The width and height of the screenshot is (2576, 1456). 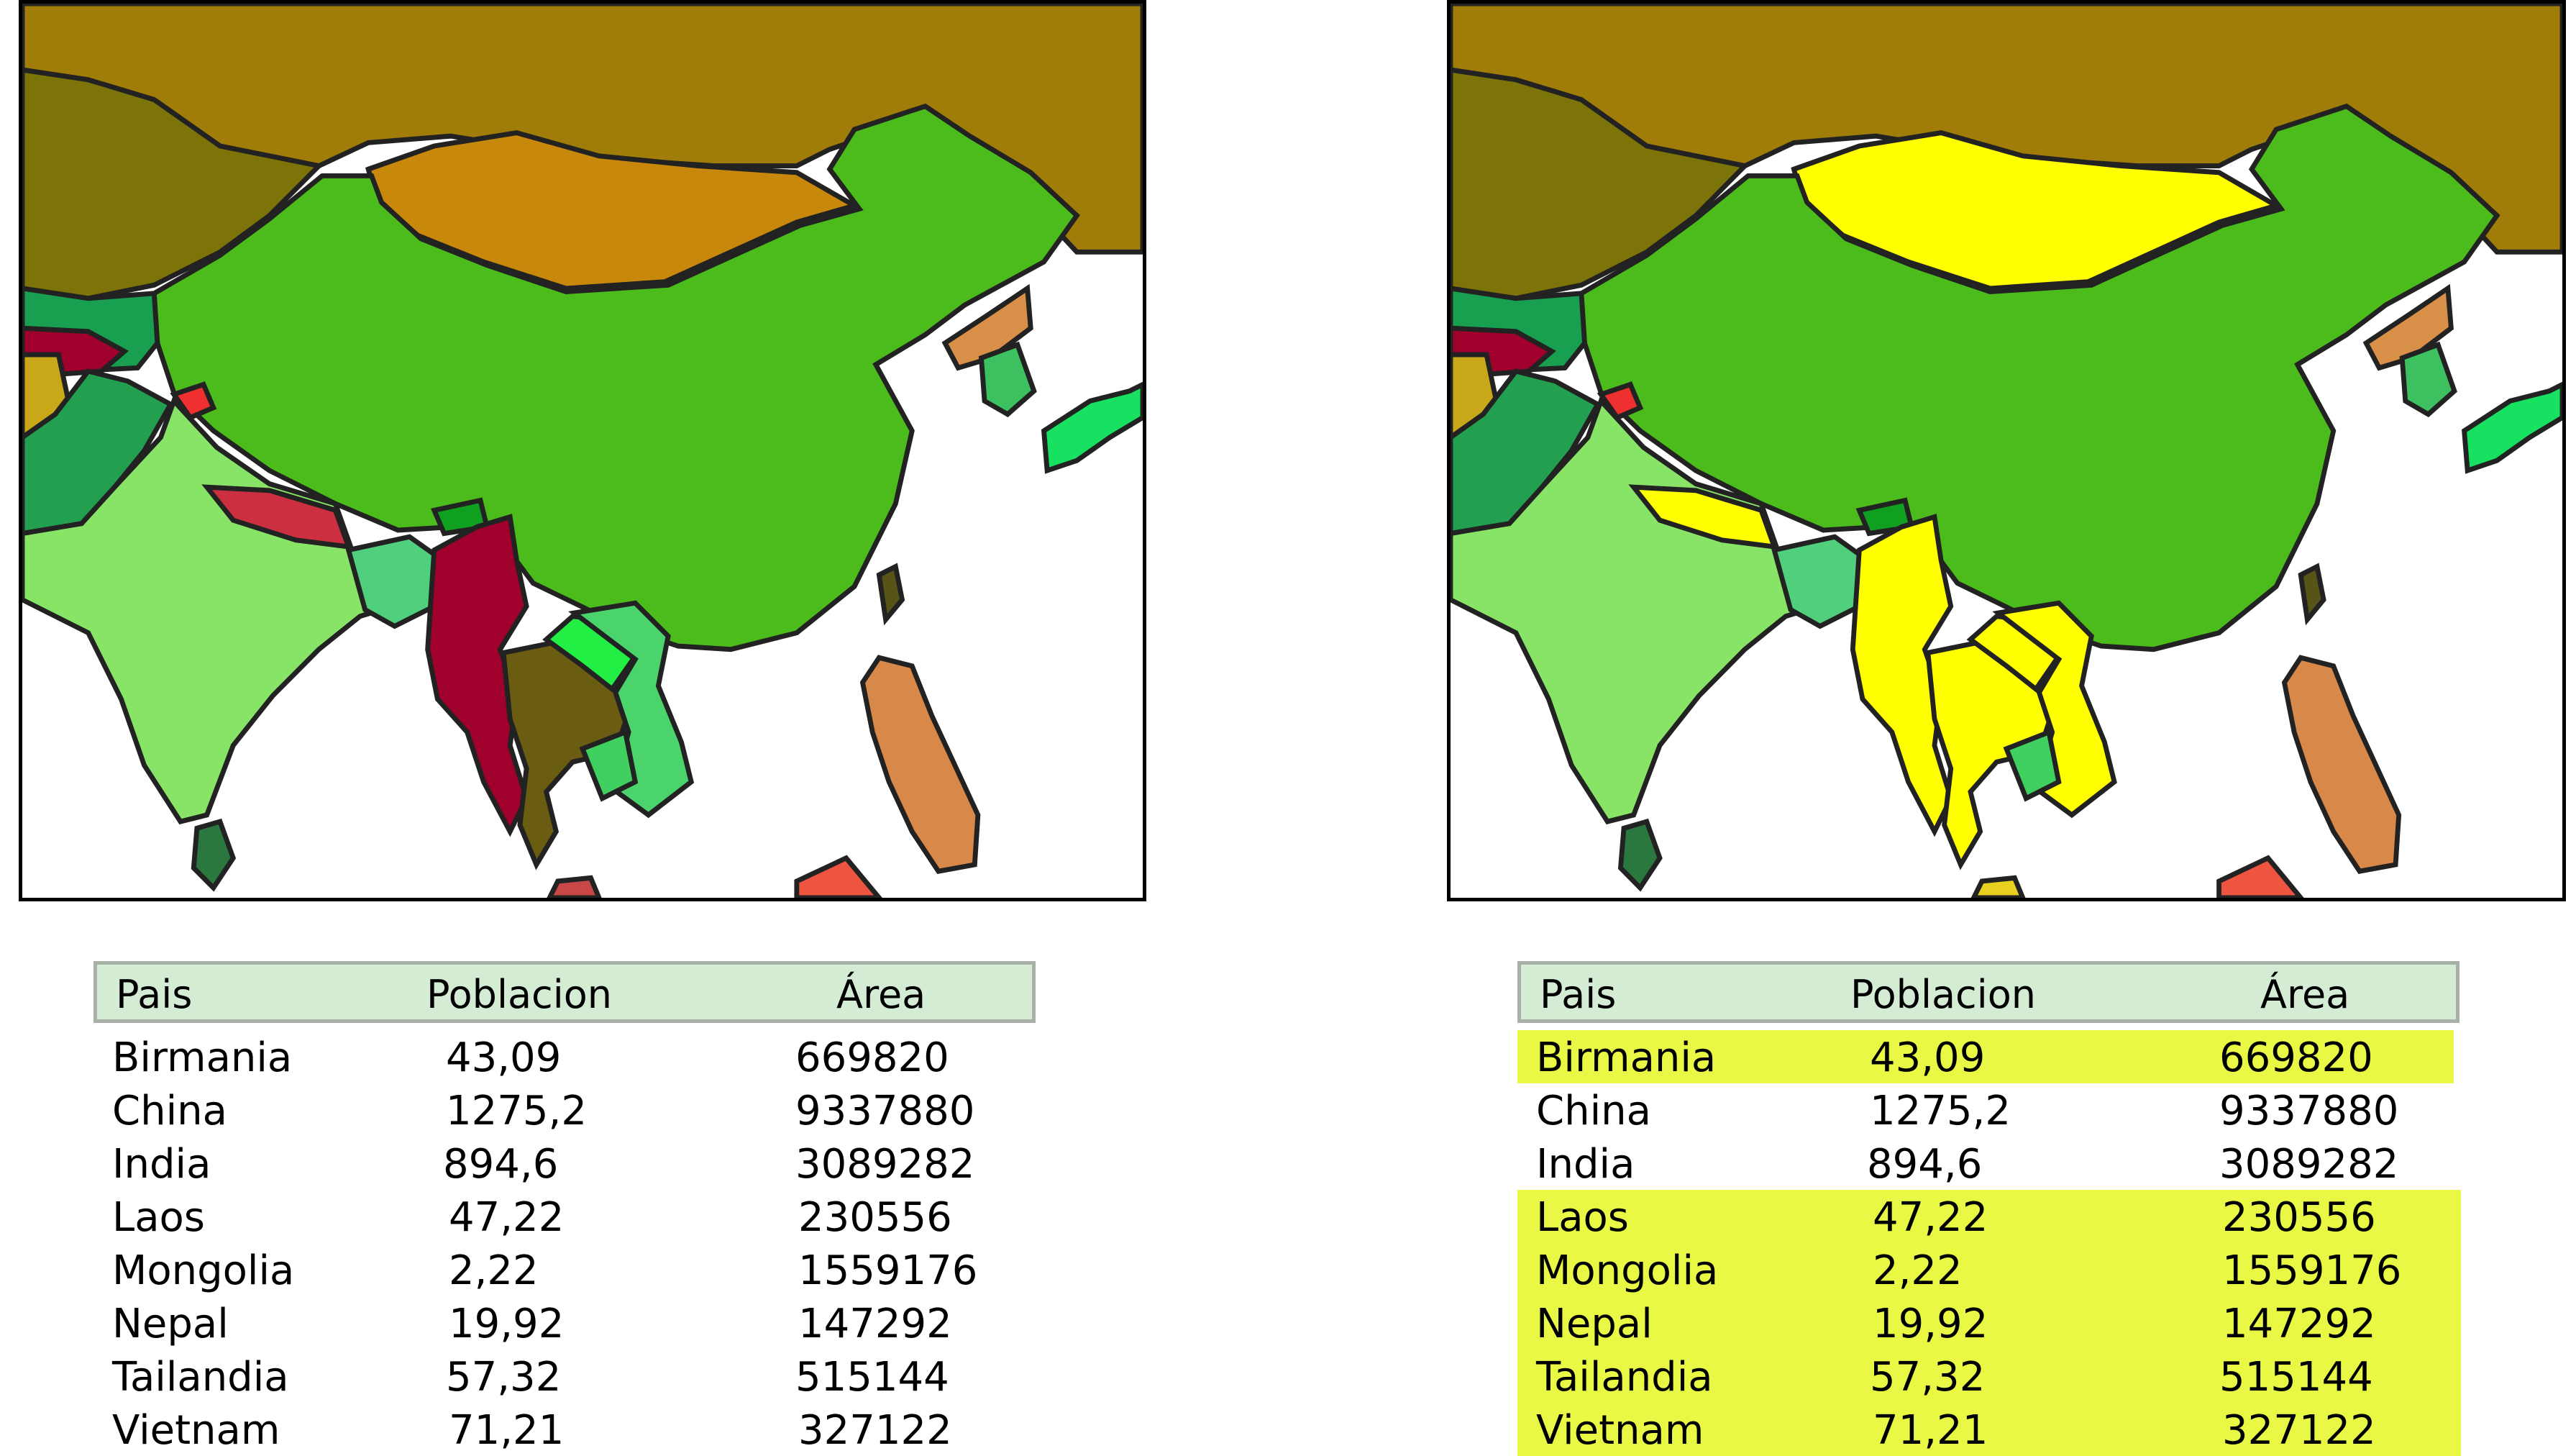 What do you see at coordinates (1930, 1324) in the screenshot?
I see `cell-population: 19,92` at bounding box center [1930, 1324].